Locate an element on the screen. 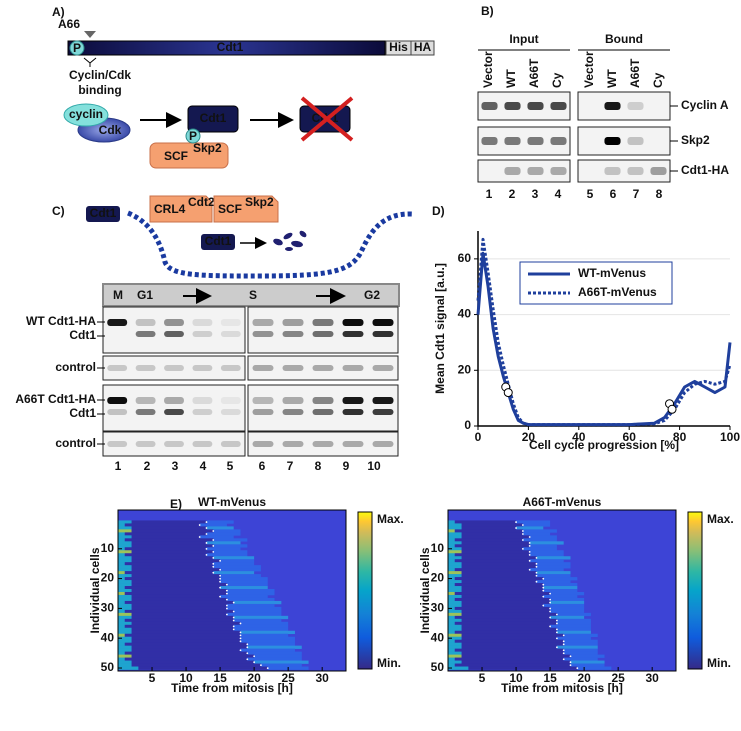 The image size is (741, 731). lane-number: 8 is located at coordinates (318, 466).